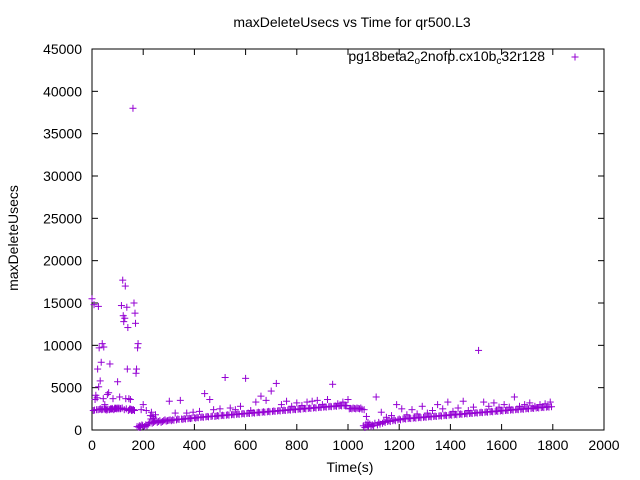  What do you see at coordinates (350, 467) in the screenshot?
I see `x-axis-title: Time(s)` at bounding box center [350, 467].